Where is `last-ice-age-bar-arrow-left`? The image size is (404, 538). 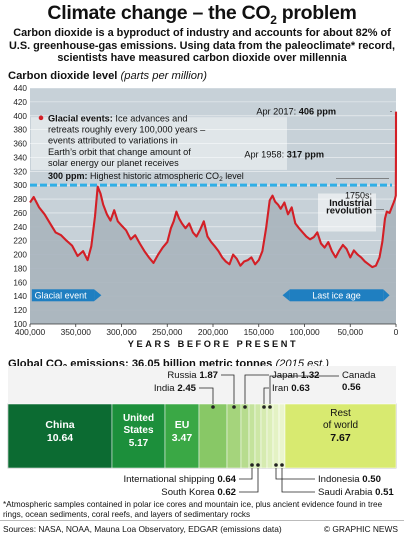 last-ice-age-bar-arrow-left is located at coordinates (286, 295).